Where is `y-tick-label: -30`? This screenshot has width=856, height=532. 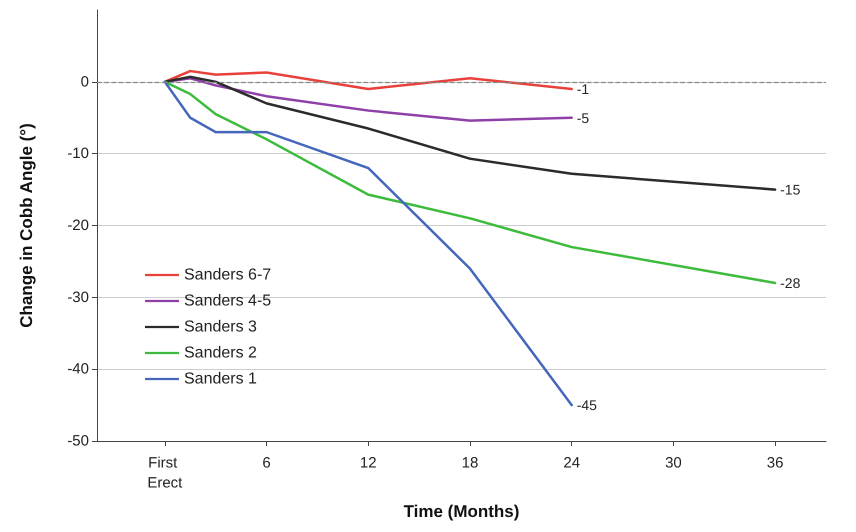 y-tick-label: -30 is located at coordinates (78, 297).